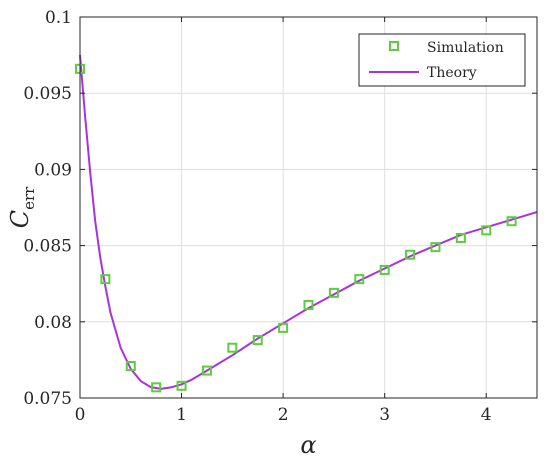 This screenshot has width=550, height=467. Describe the element at coordinates (486, 415) in the screenshot. I see `x-tick-label: 4` at that location.